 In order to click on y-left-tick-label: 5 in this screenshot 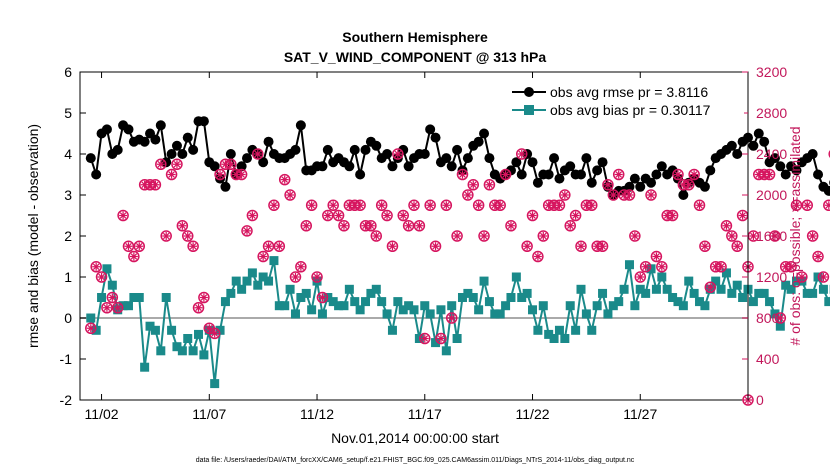, I will do `click(68, 113)`.